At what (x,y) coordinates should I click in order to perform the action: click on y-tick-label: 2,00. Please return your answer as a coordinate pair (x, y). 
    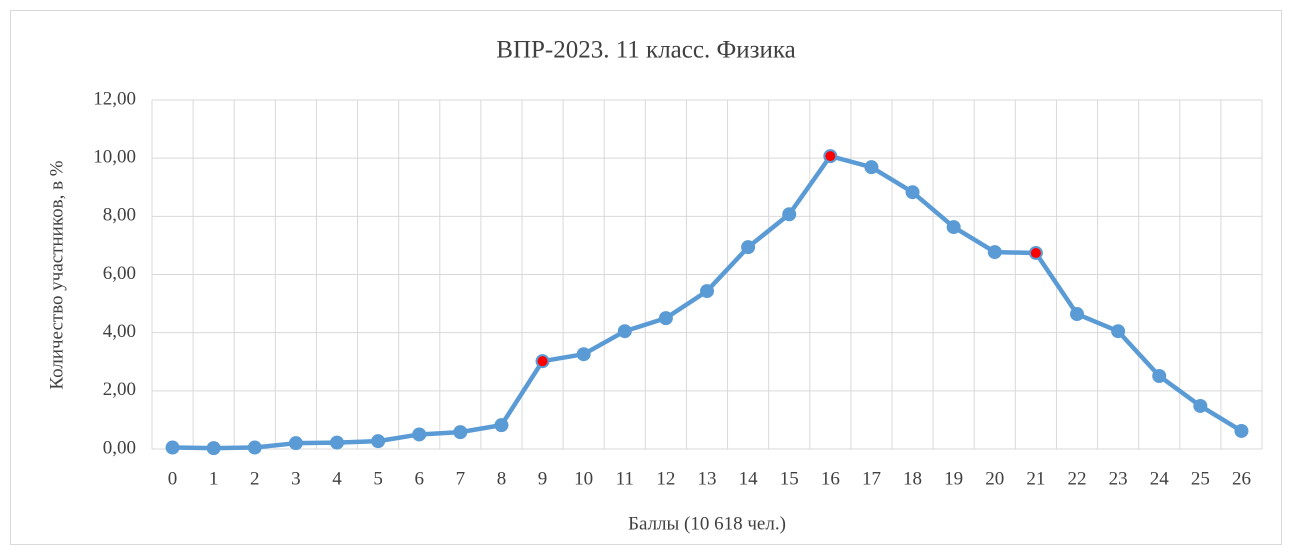
    Looking at the image, I should click on (119, 389).